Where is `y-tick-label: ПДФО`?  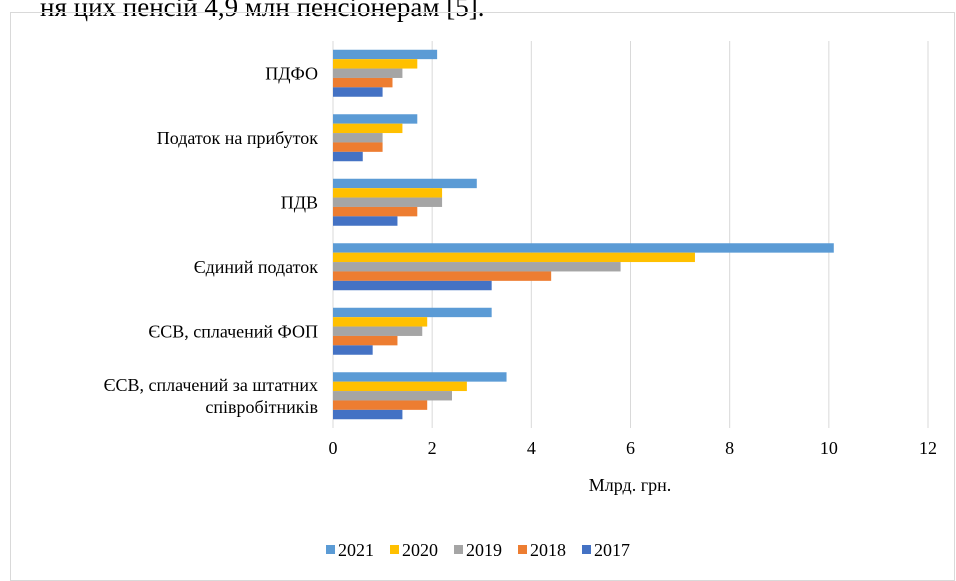 y-tick-label: ПДФО is located at coordinates (291, 73).